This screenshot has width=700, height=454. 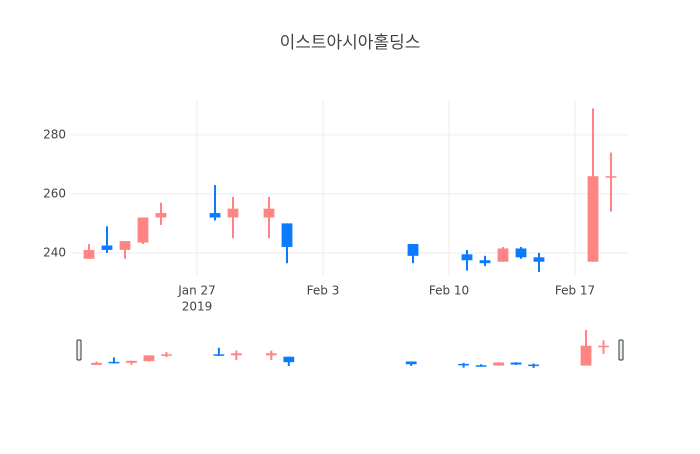 I want to click on chart-title: 이스트아시아홀딩스, so click(x=350, y=43).